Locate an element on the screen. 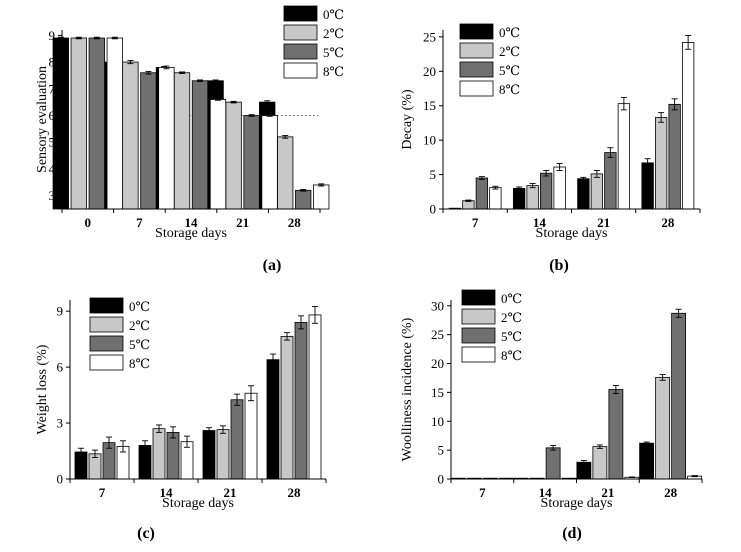  y-axis-title: Sensory evaluation is located at coordinates (42, 119).